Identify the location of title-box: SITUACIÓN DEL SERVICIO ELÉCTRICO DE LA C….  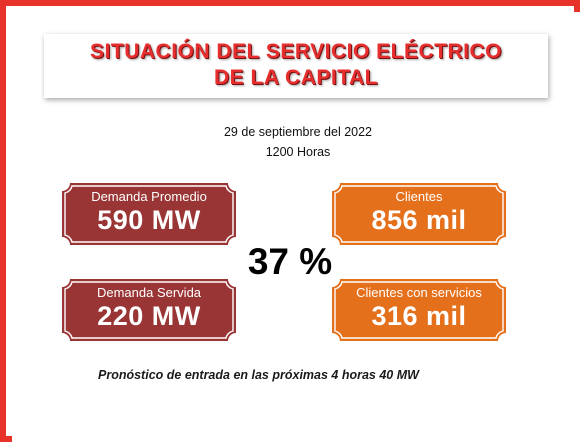
(296, 66).